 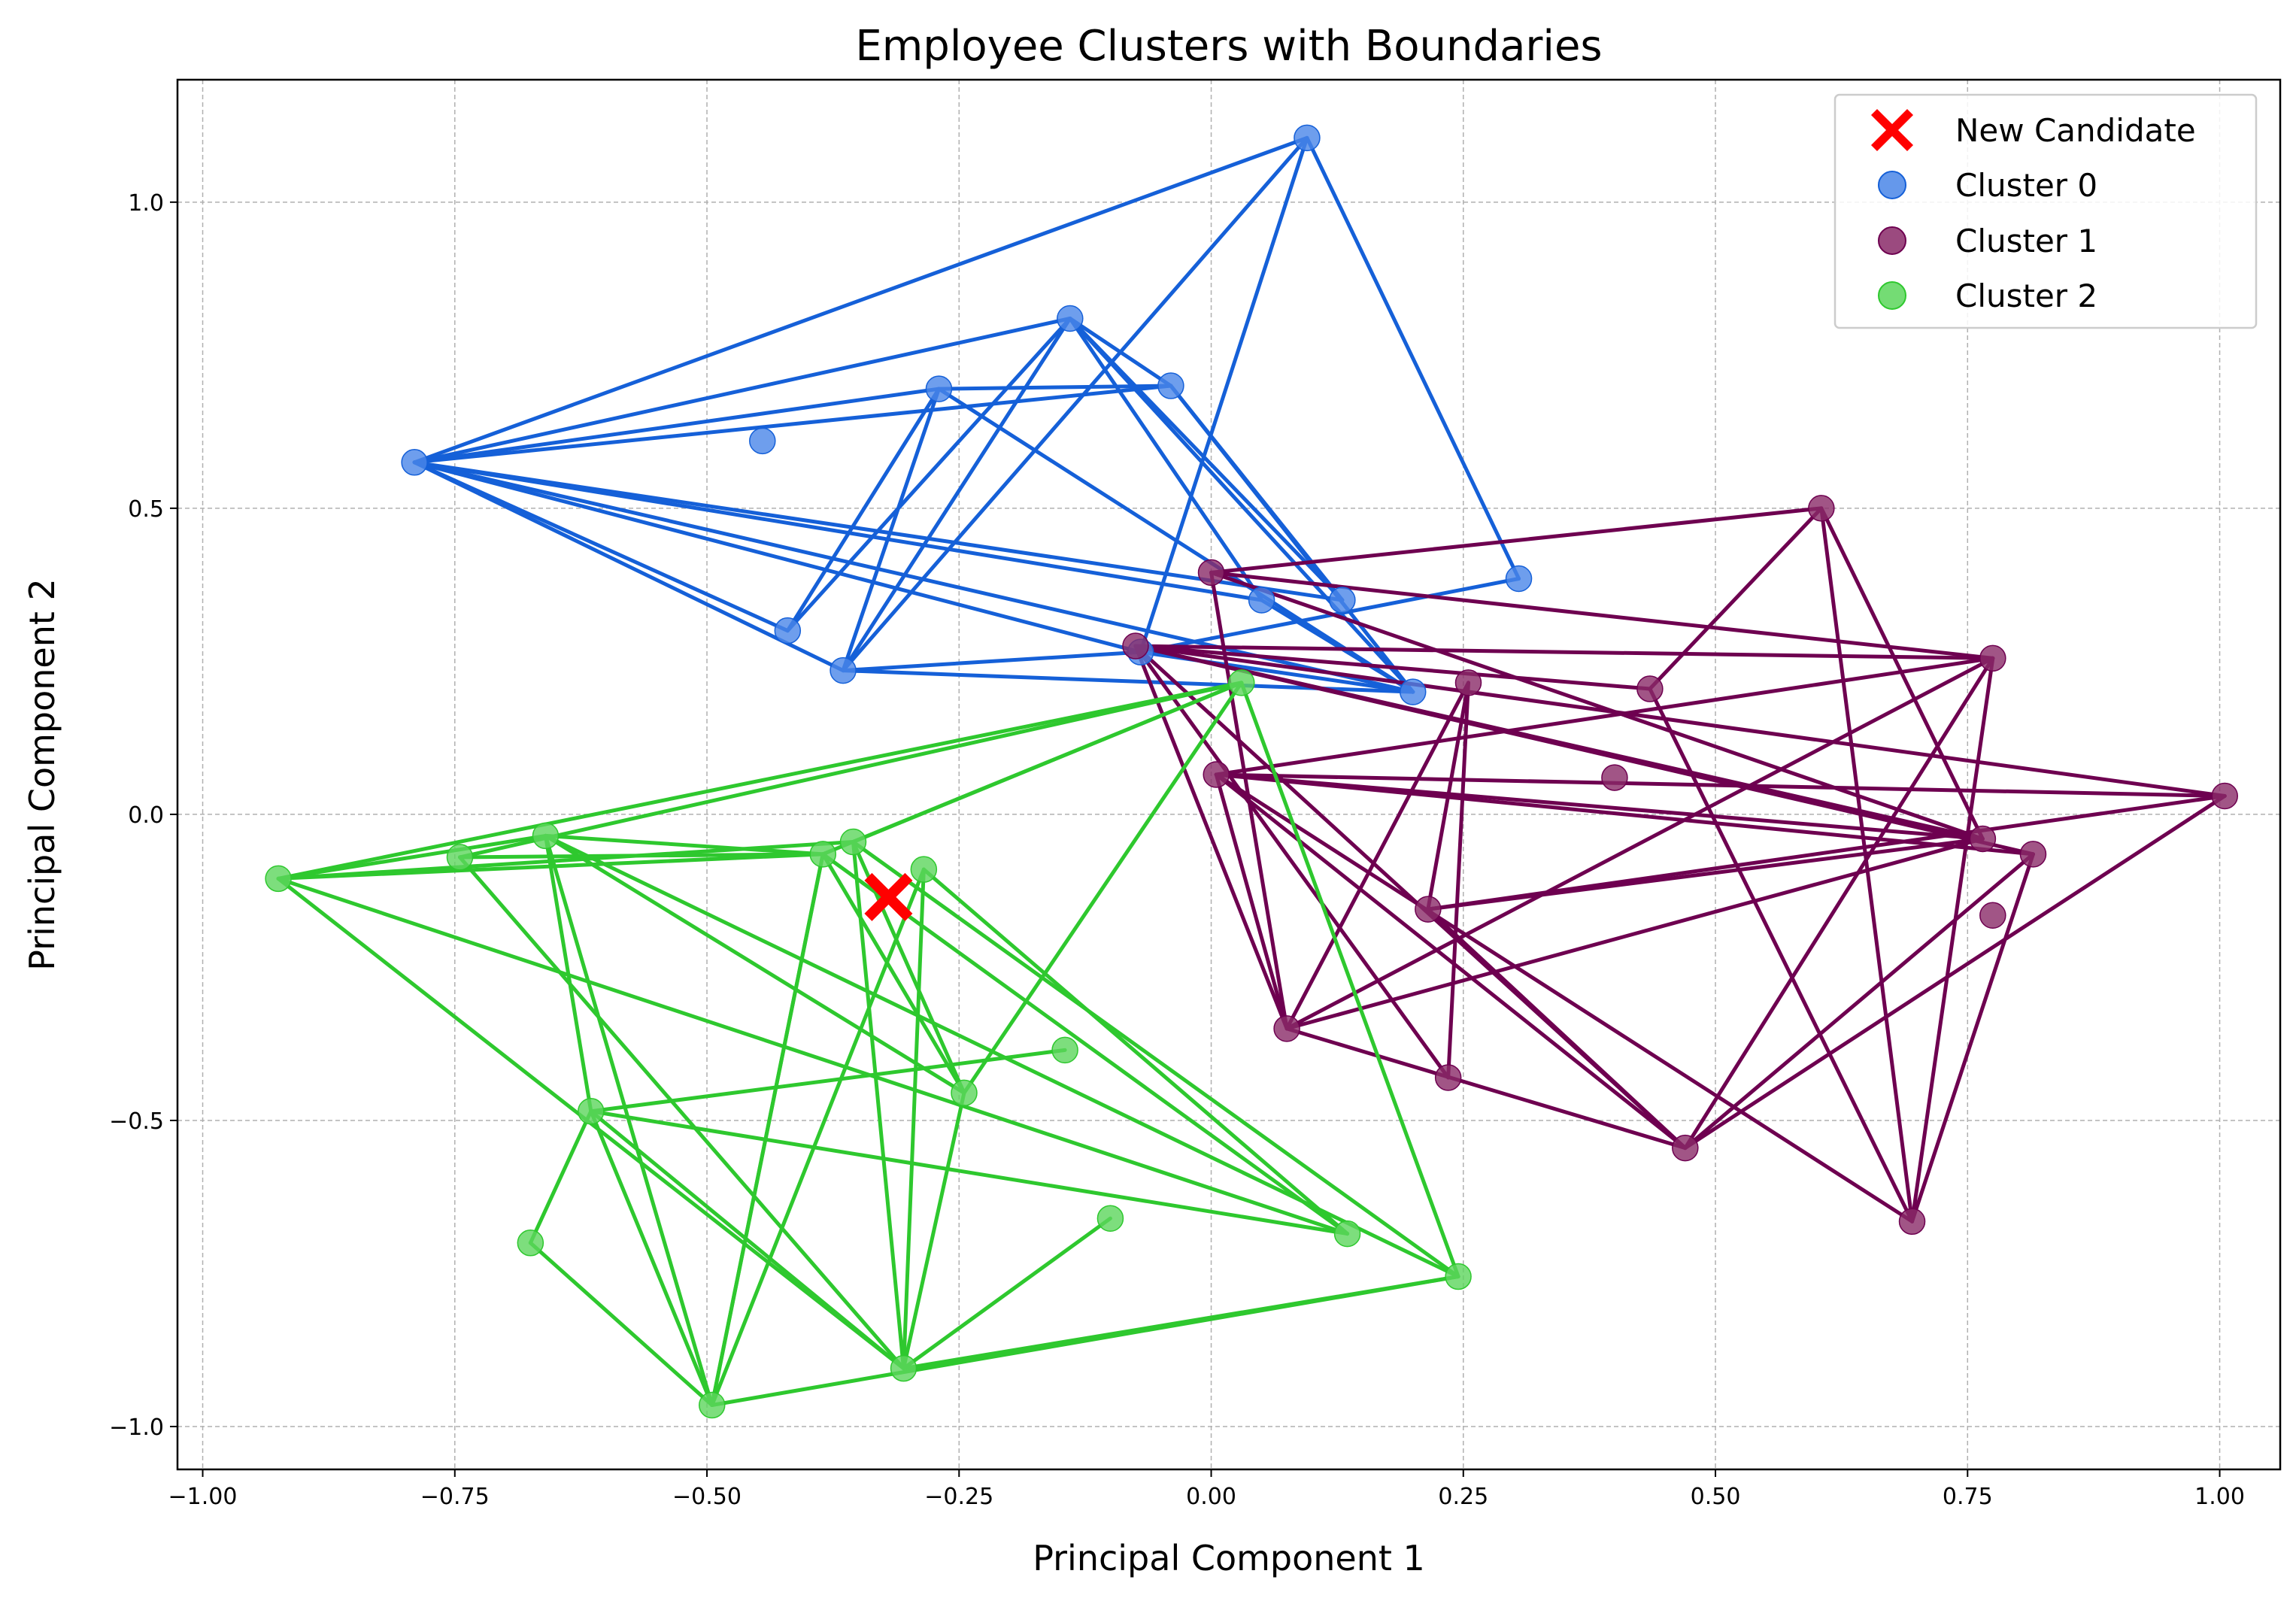 I want to click on legend-label-cluster-1: Cluster 1, so click(x=2026, y=241).